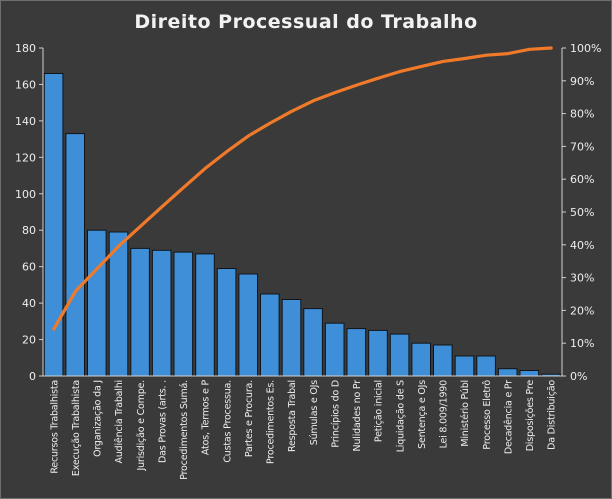 Image resolution: width=612 pixels, height=499 pixels. Describe the element at coordinates (582, 179) in the screenshot. I see `right-tick-label: 60%` at that location.